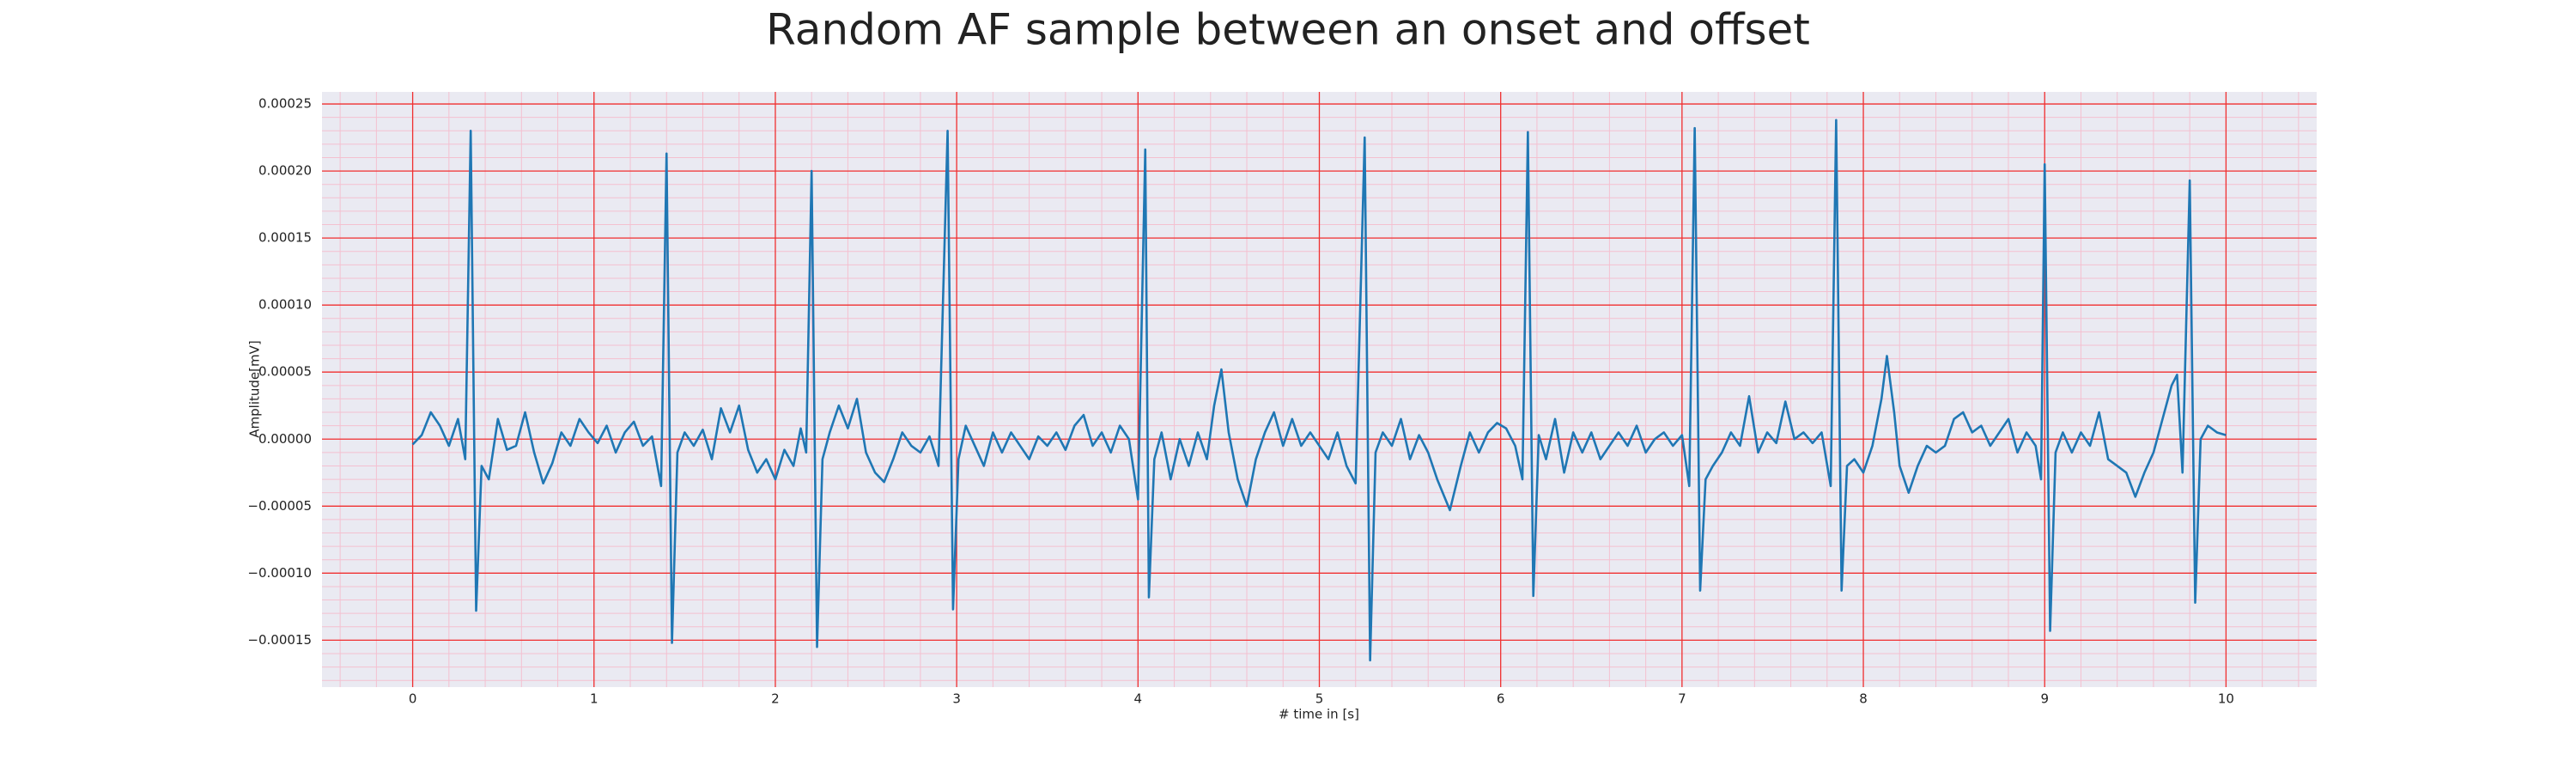 Image resolution: width=2576 pixels, height=773 pixels. Describe the element at coordinates (1319, 699) in the screenshot. I see `x-tick-label: 5` at that location.